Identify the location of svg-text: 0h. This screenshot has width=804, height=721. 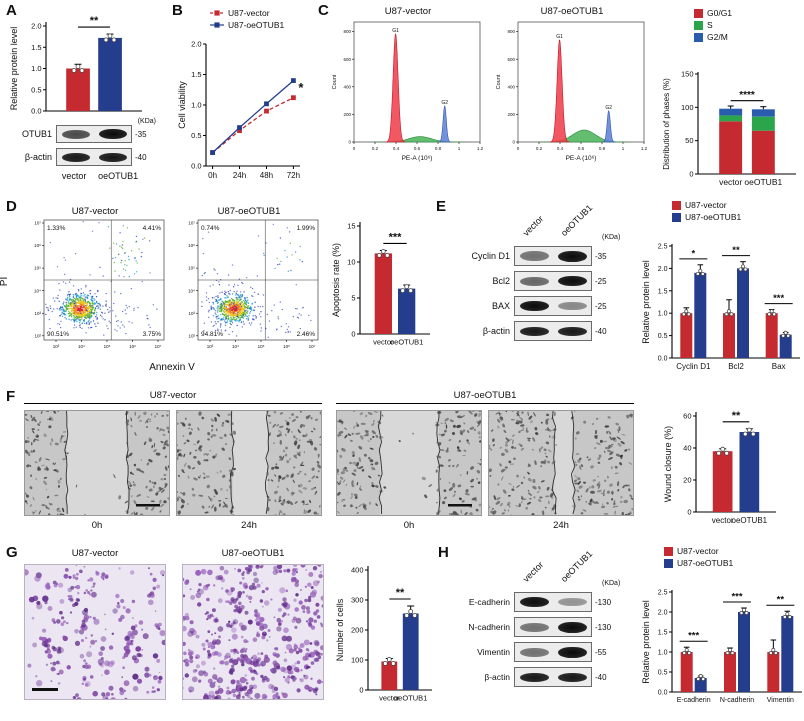
(212, 175).